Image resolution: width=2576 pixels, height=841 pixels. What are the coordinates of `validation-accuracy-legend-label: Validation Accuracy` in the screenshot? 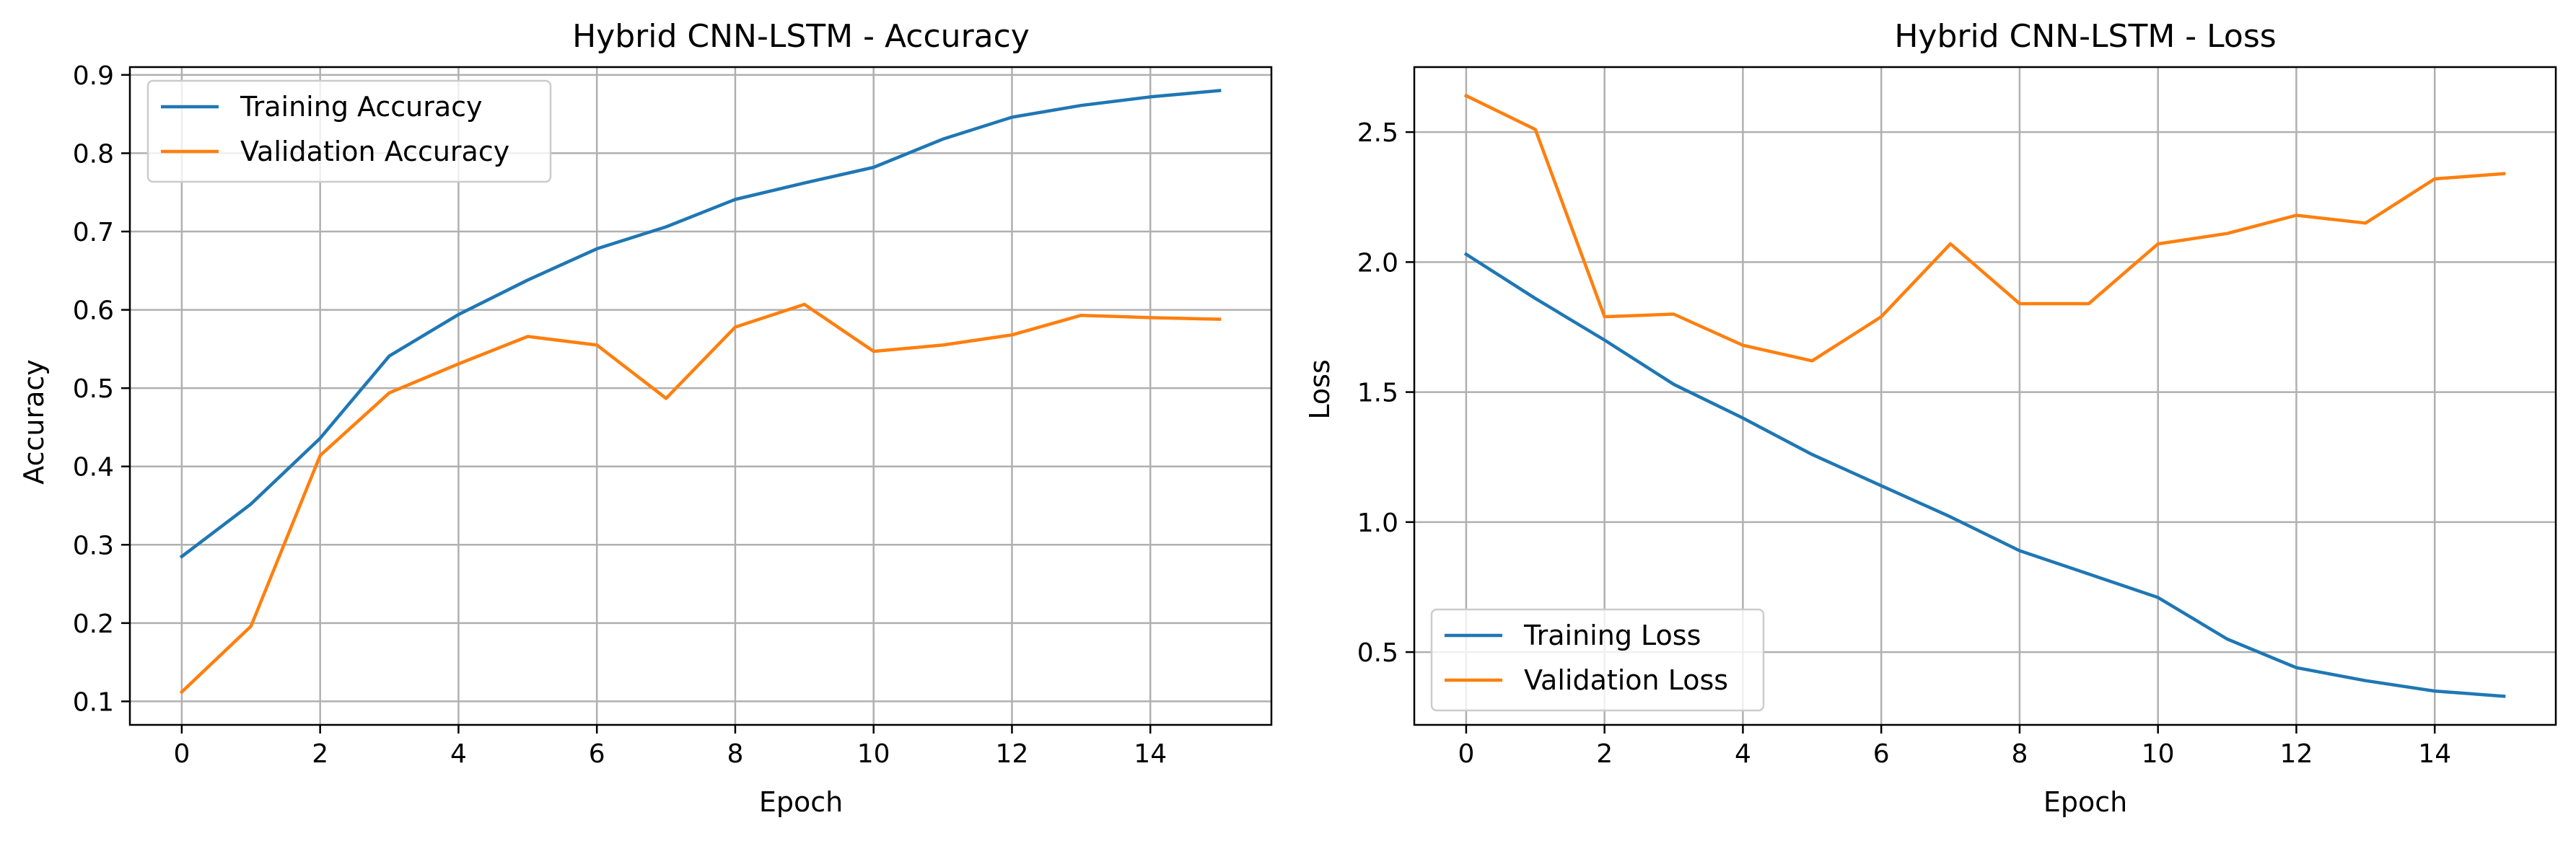 It's located at (375, 151).